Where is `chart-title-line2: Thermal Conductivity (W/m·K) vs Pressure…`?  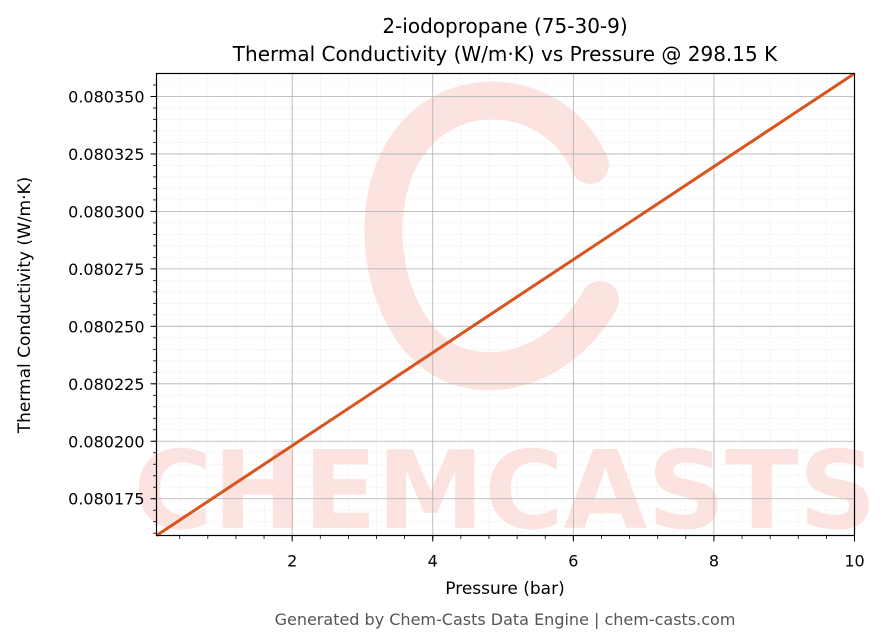
chart-title-line2: Thermal Conductivity (W/m·K) vs Pressure… is located at coordinates (505, 54).